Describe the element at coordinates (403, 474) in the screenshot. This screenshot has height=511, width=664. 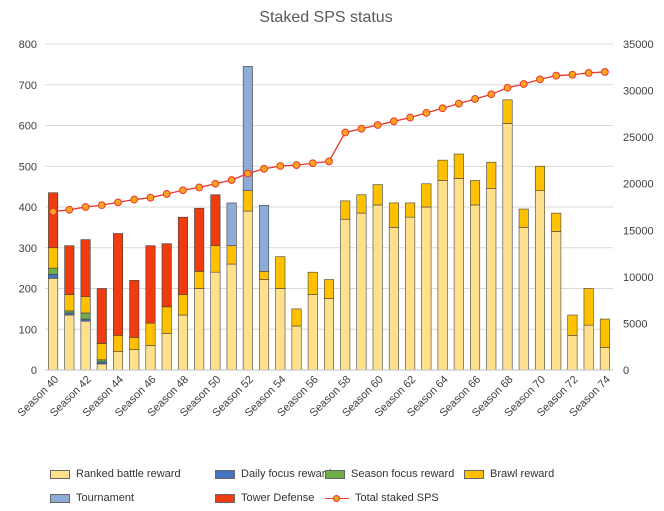
I see `legend-label-season: Season focus reward` at that location.